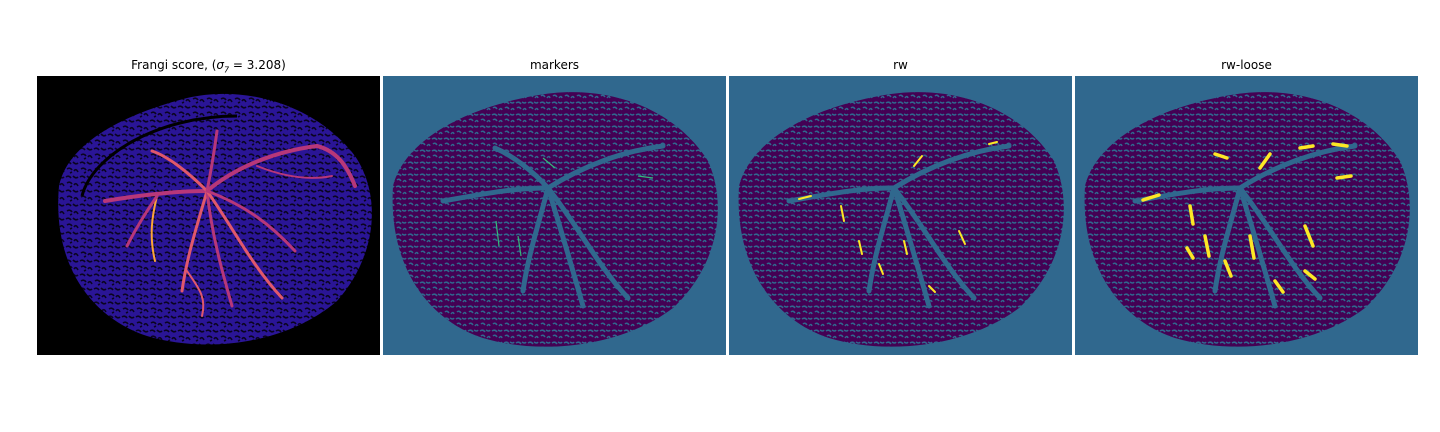 This screenshot has height=432, width=1440. What do you see at coordinates (1246, 65) in the screenshot?
I see `panel-title-rw-loose: rw-loose` at bounding box center [1246, 65].